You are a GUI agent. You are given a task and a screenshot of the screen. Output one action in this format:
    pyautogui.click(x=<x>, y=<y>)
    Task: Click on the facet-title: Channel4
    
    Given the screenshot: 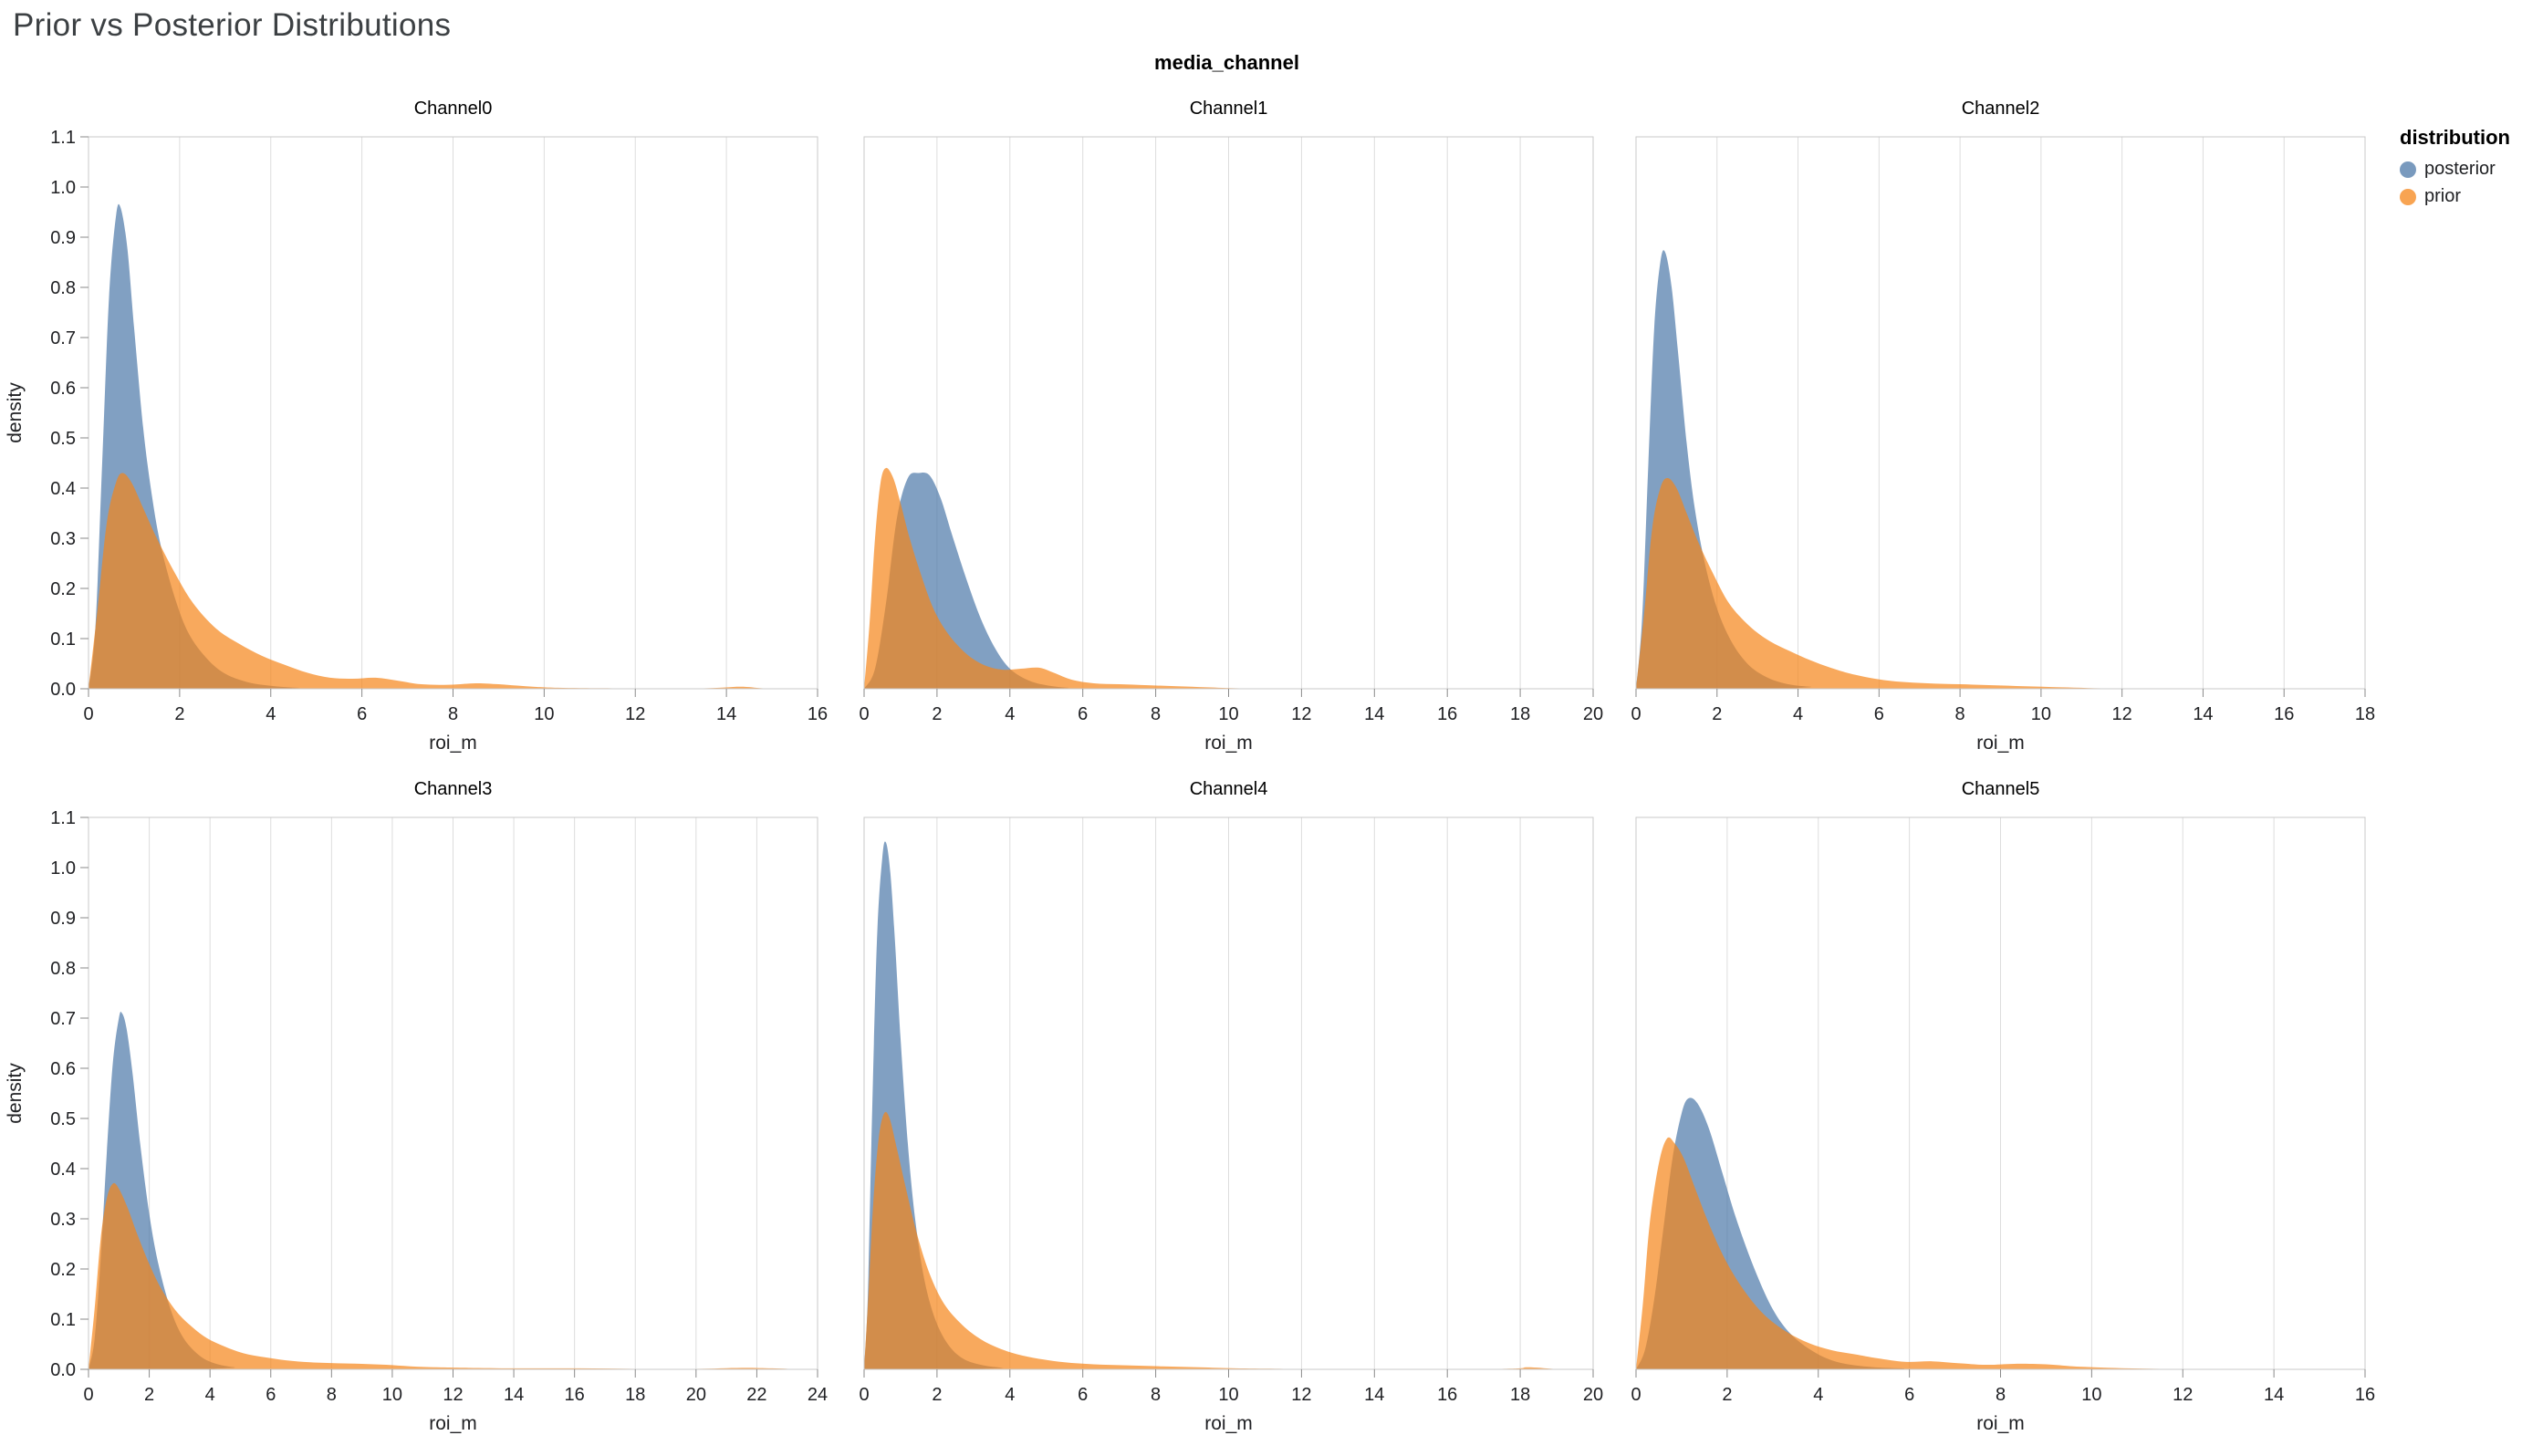 What is the action you would take?
    pyautogui.click(x=1229, y=789)
    